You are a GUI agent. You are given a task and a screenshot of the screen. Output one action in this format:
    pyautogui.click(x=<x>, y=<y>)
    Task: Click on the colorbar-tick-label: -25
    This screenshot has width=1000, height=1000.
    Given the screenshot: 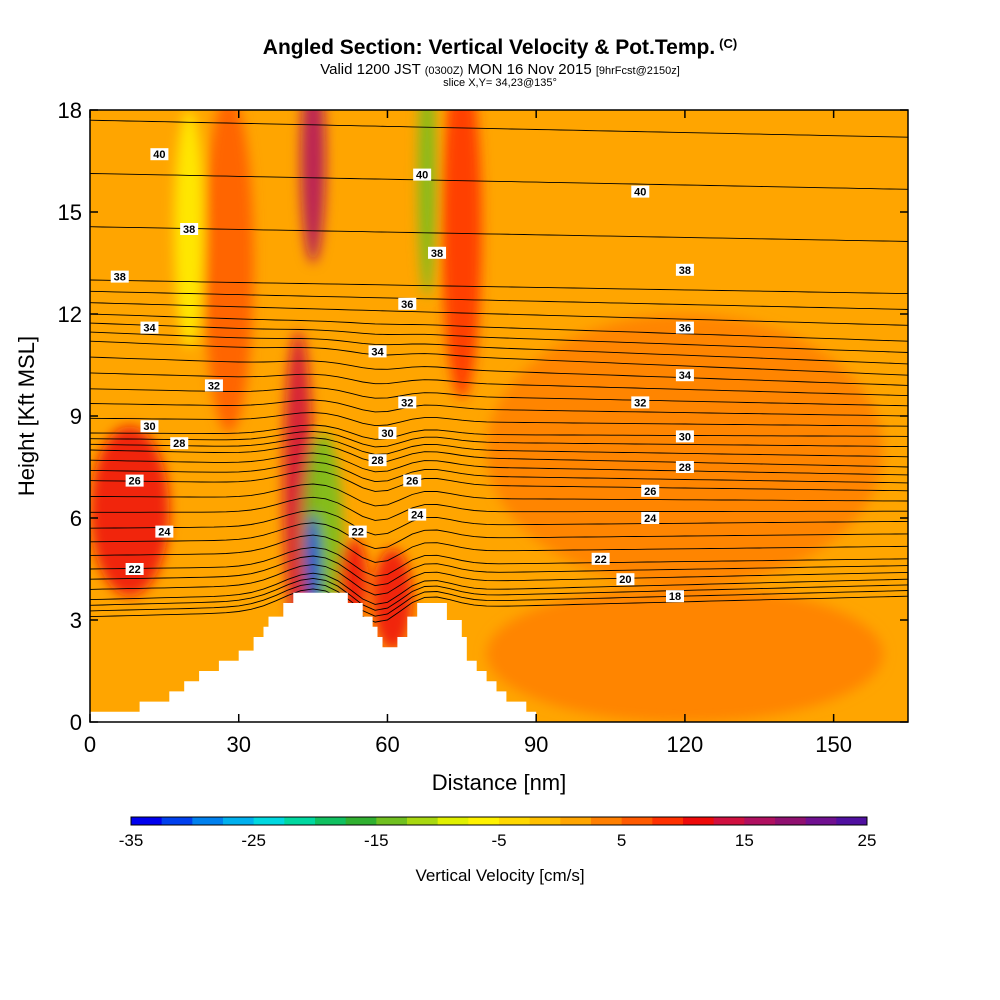 What is the action you would take?
    pyautogui.click(x=253, y=840)
    